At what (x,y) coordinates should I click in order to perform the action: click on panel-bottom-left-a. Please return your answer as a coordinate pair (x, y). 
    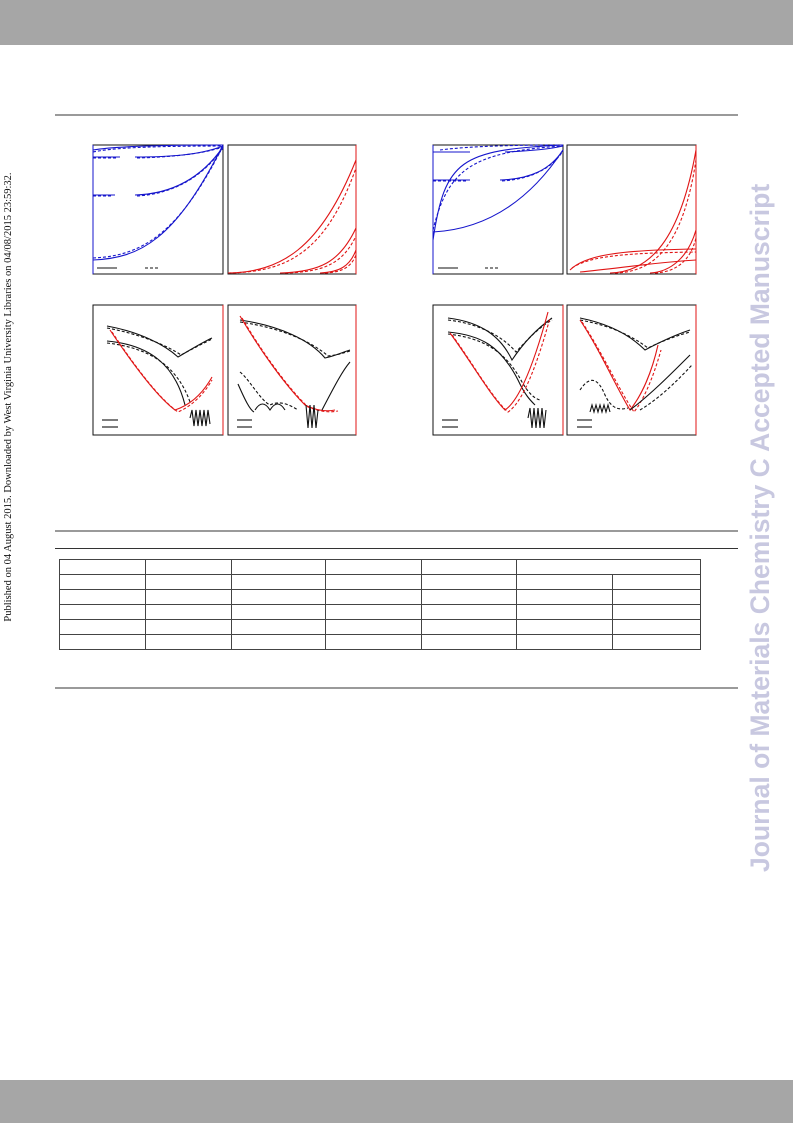
    Looking at the image, I should click on (158, 370).